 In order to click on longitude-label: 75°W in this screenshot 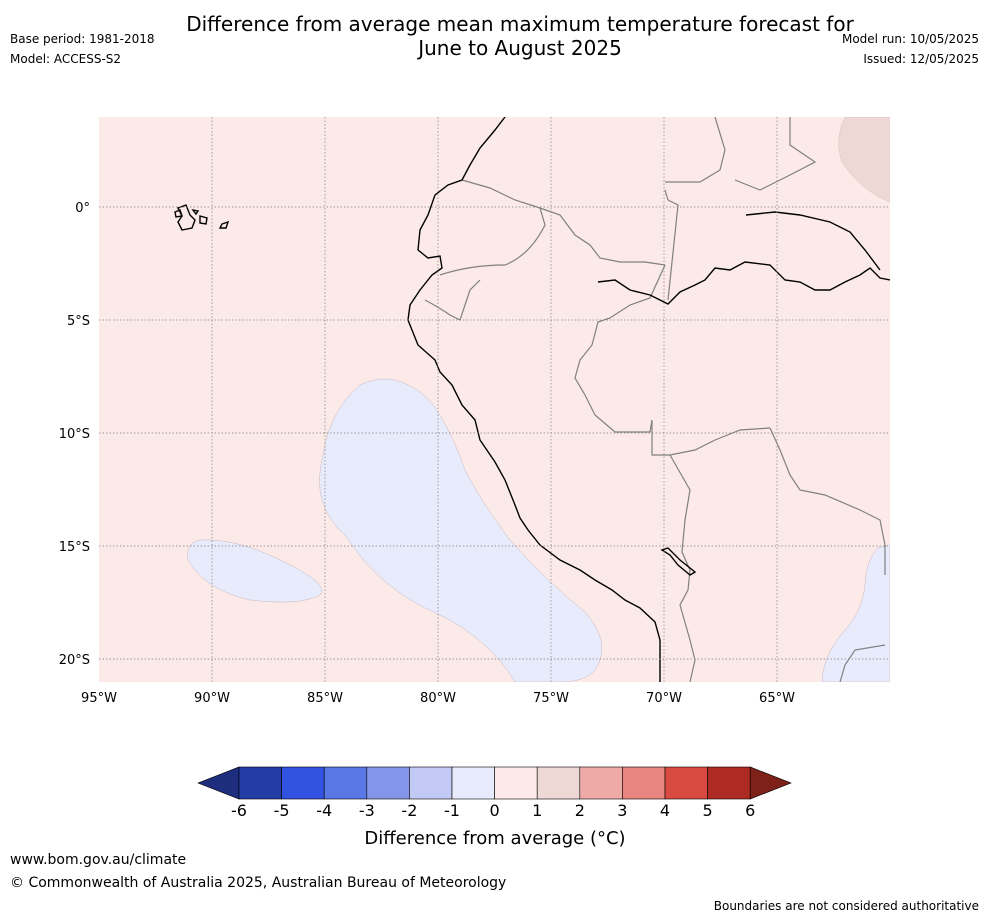, I will do `click(551, 698)`.